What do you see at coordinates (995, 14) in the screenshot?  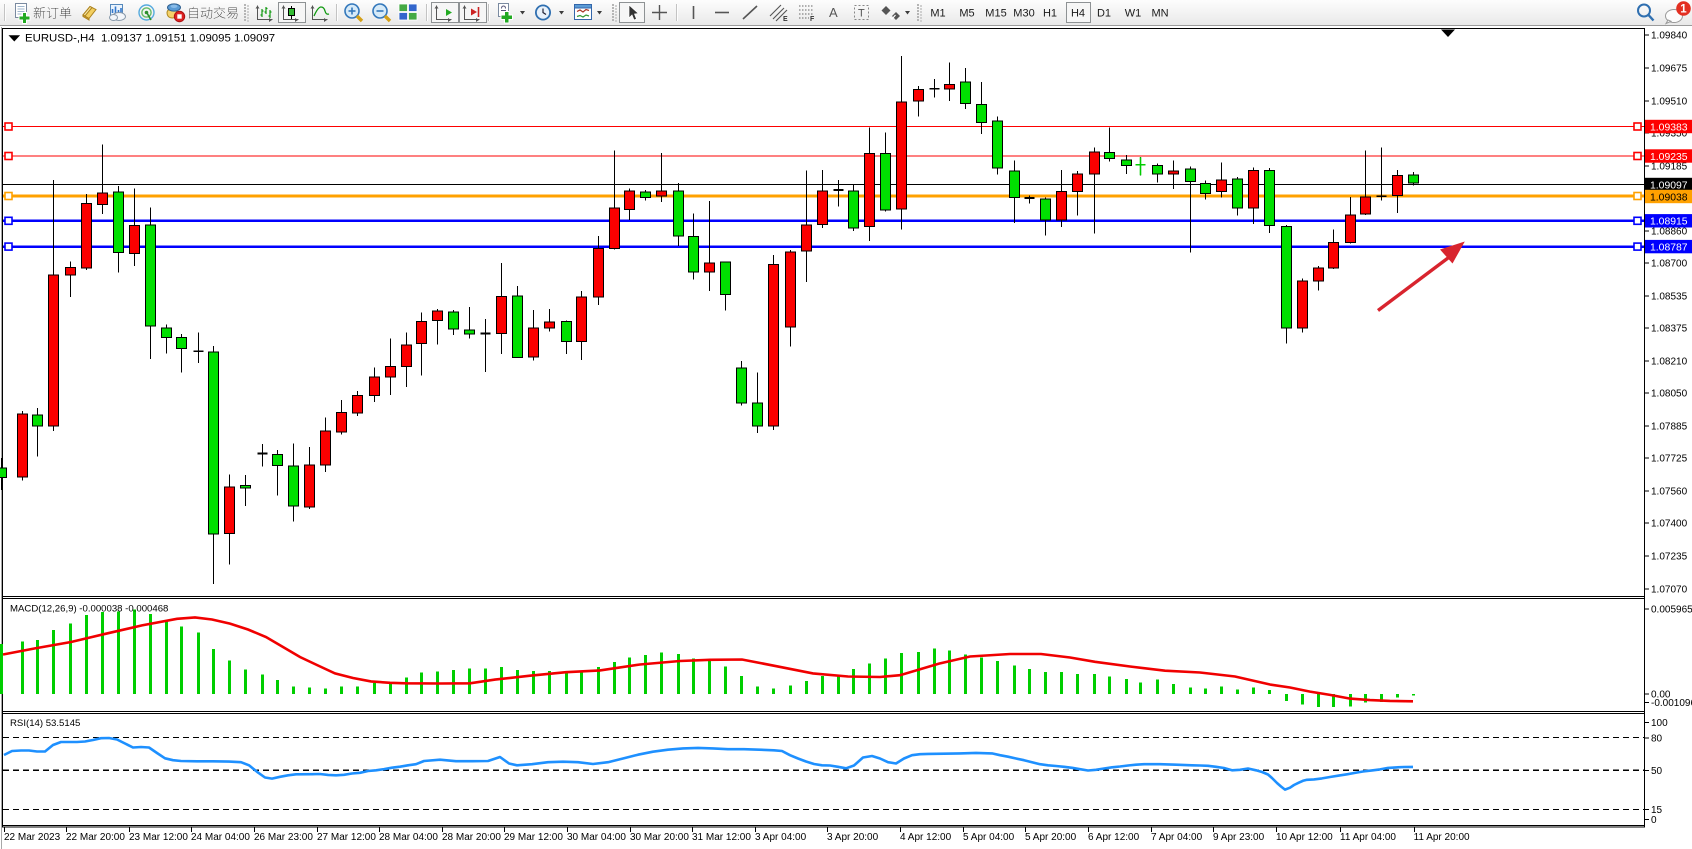 I see `svg-text: M15` at bounding box center [995, 14].